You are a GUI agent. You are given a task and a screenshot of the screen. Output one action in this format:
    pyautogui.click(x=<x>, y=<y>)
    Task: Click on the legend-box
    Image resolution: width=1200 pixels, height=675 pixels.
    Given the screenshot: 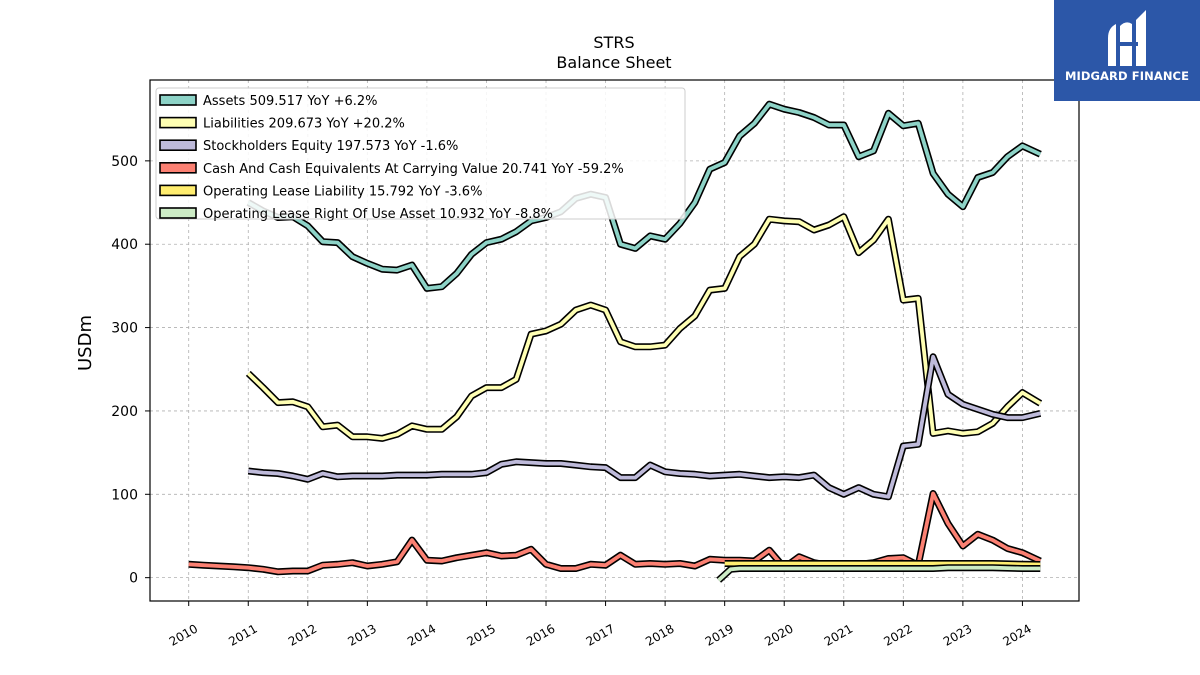 What is the action you would take?
    pyautogui.click(x=420, y=153)
    